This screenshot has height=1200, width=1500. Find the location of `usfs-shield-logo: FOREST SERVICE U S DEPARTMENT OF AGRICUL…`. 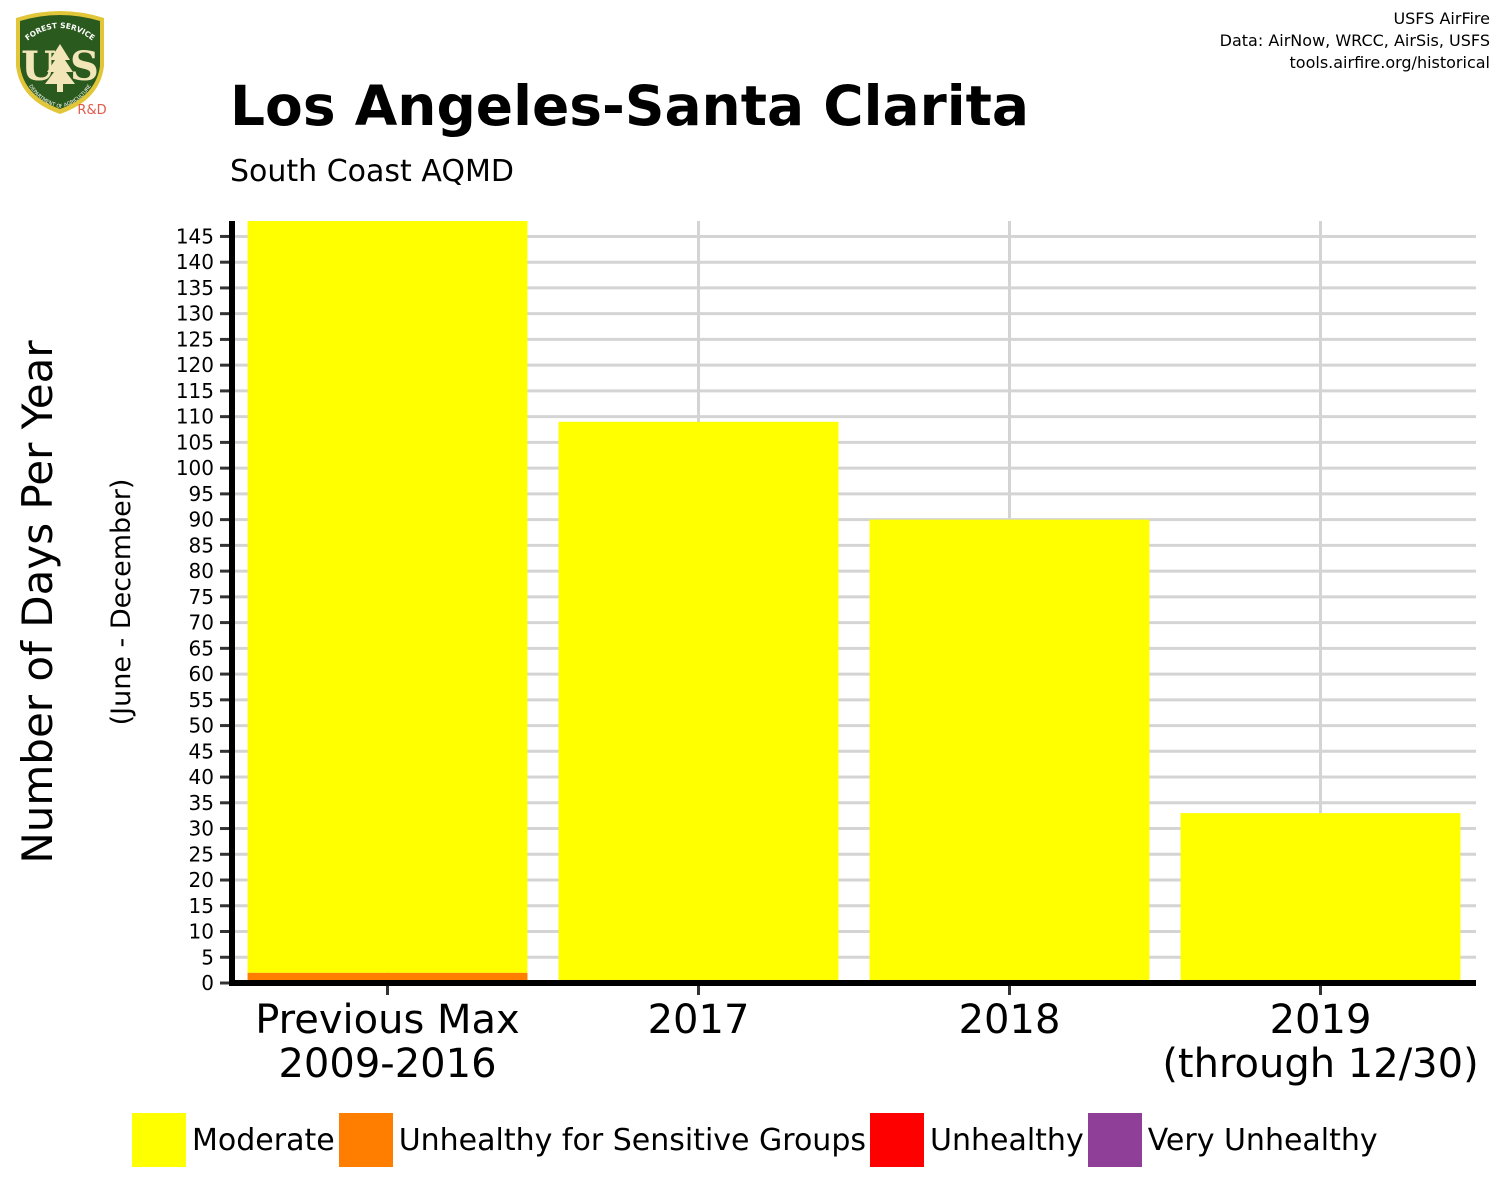

usfs-shield-logo: FOREST SERVICE U S DEPARTMENT OF AGRICUL… is located at coordinates (61, 64).